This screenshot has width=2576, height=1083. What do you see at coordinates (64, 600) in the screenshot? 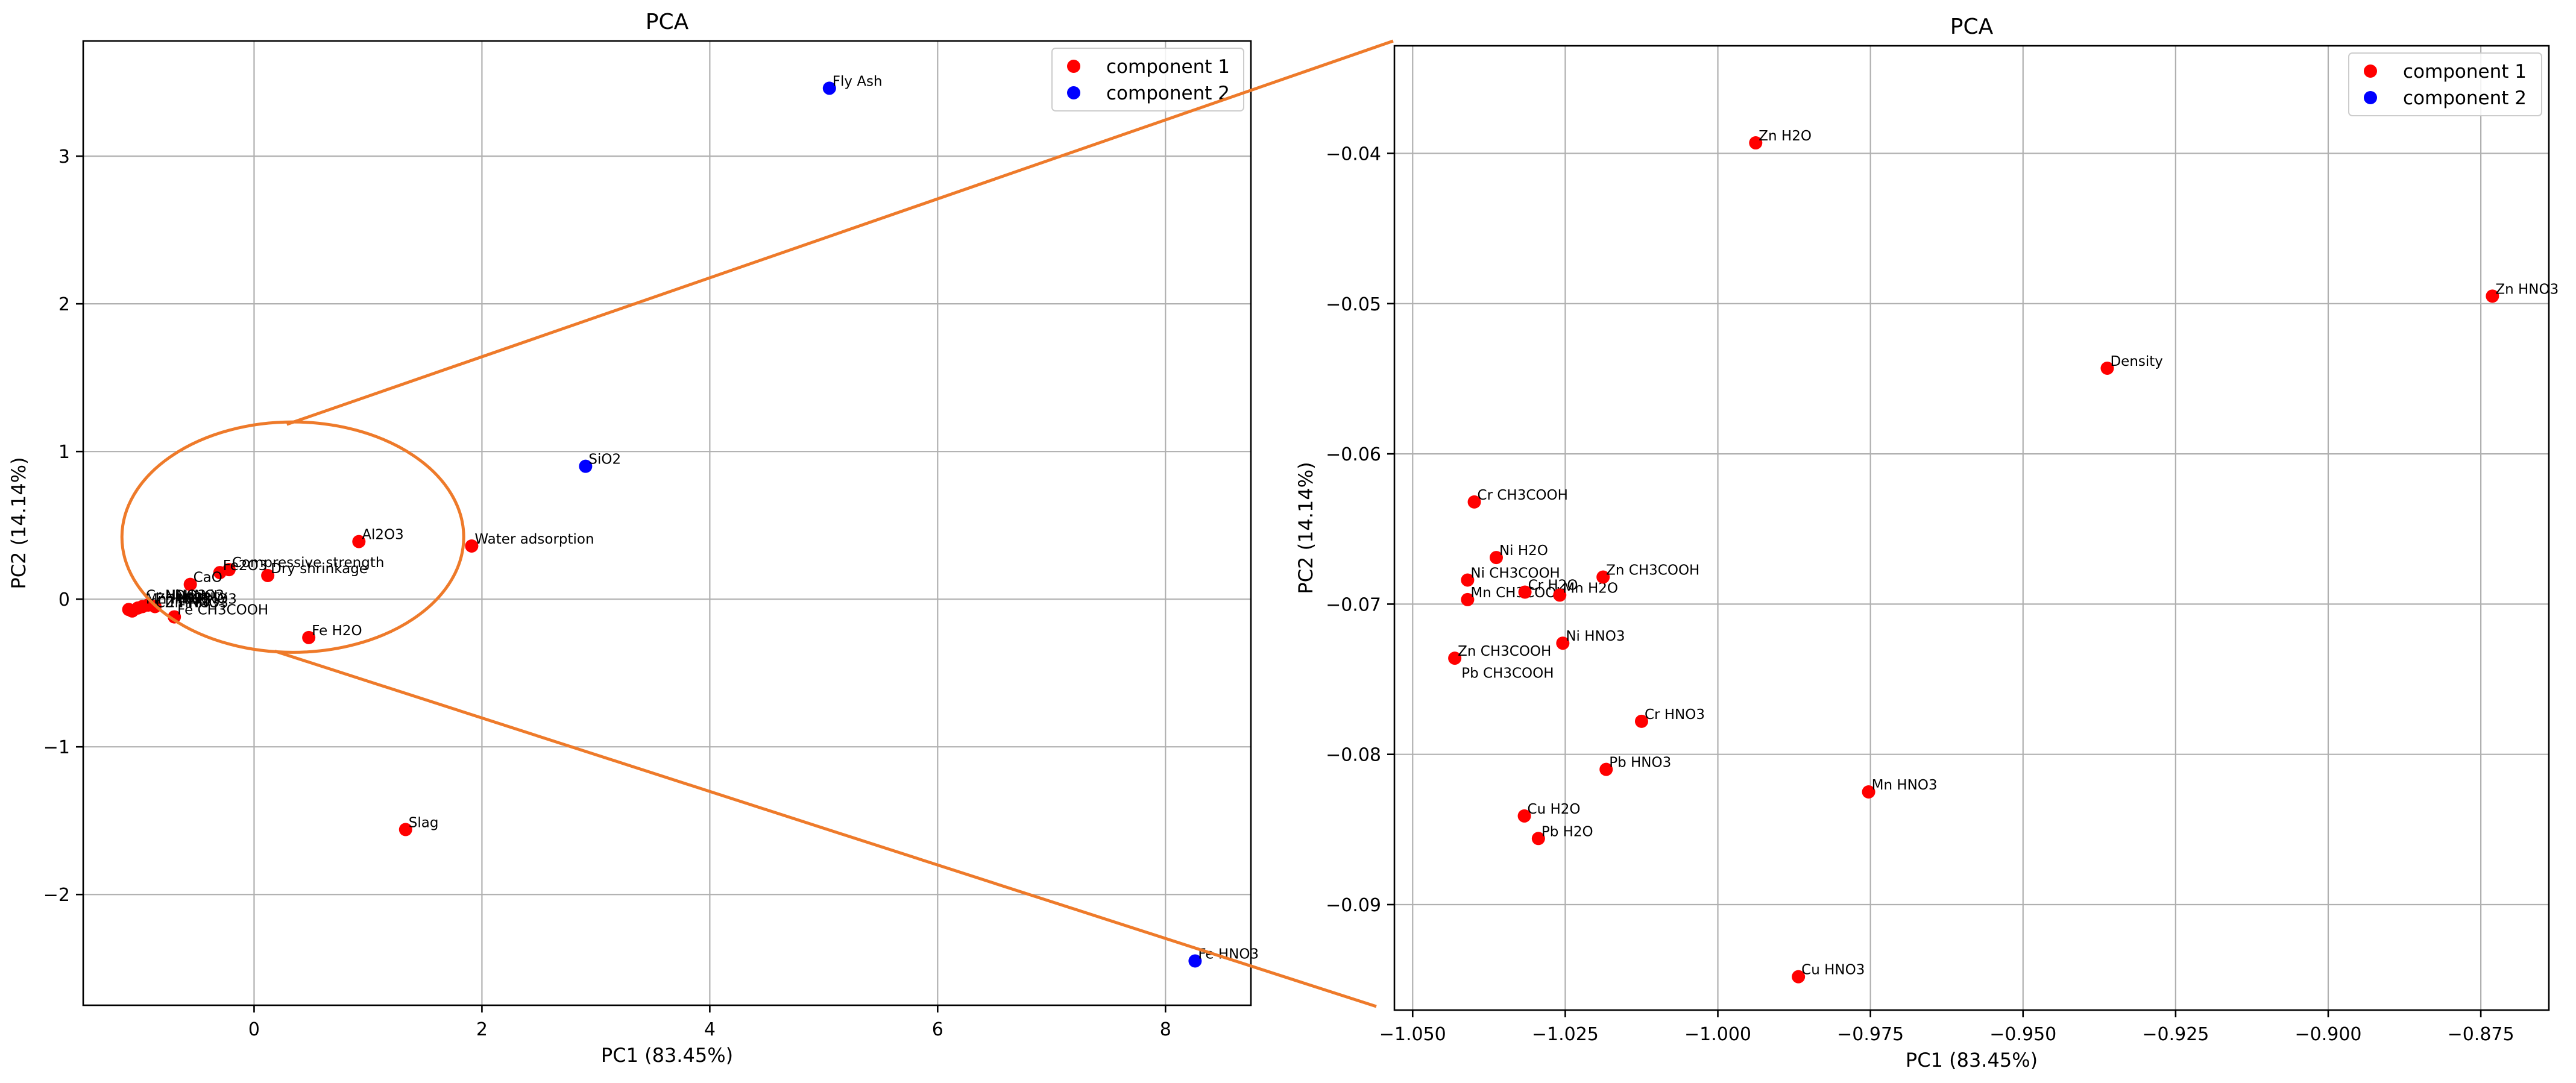
I see `y-tick-label: 0` at bounding box center [64, 600].